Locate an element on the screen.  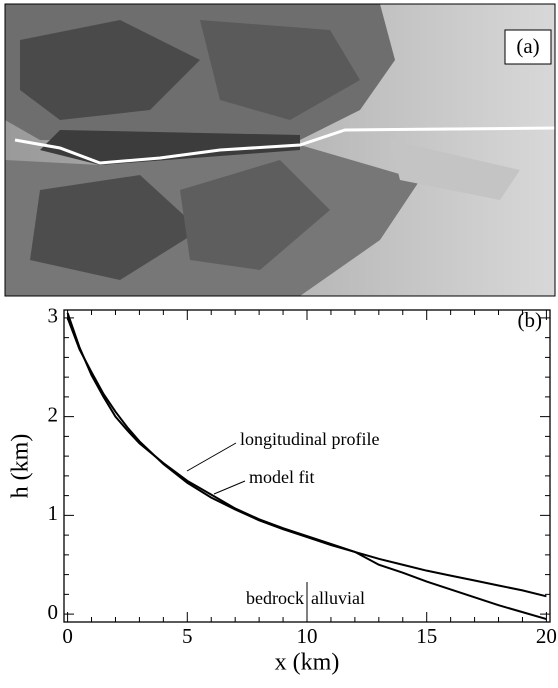
panel-label: (b) is located at coordinates (530, 320).